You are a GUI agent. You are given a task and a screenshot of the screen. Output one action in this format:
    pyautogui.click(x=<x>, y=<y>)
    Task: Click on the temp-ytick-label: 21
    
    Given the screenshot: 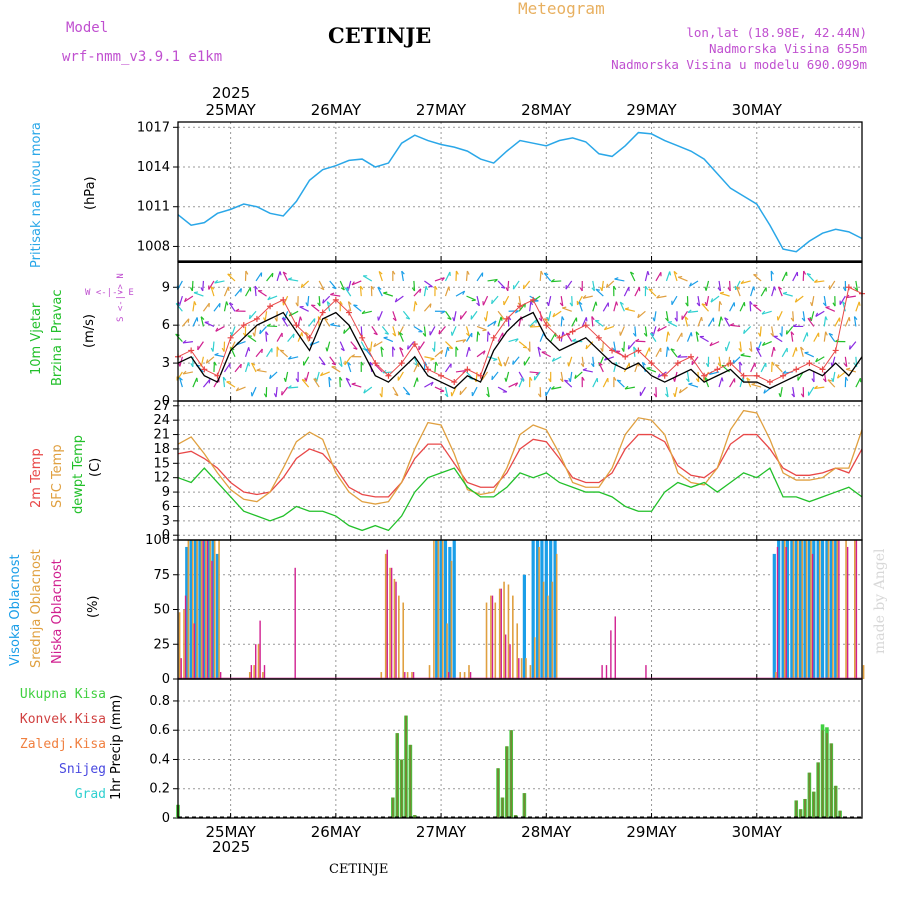 What is the action you would take?
    pyautogui.click(x=161, y=435)
    